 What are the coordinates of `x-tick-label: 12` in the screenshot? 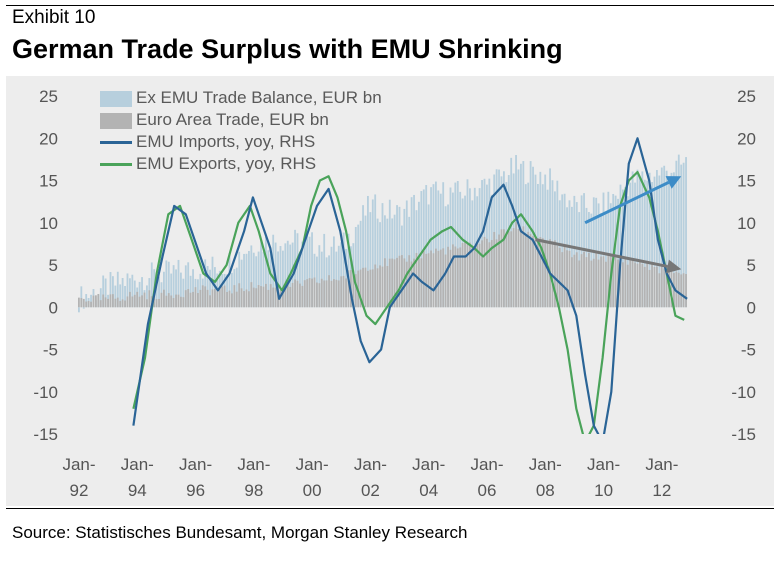 It's located at (661, 490).